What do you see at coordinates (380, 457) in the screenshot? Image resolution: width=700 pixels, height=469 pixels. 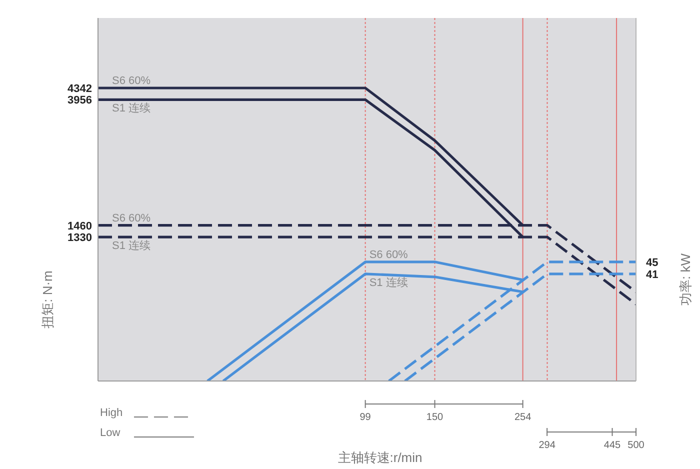 I see `x-axis-title: 主轴转速:r/min` at bounding box center [380, 457].